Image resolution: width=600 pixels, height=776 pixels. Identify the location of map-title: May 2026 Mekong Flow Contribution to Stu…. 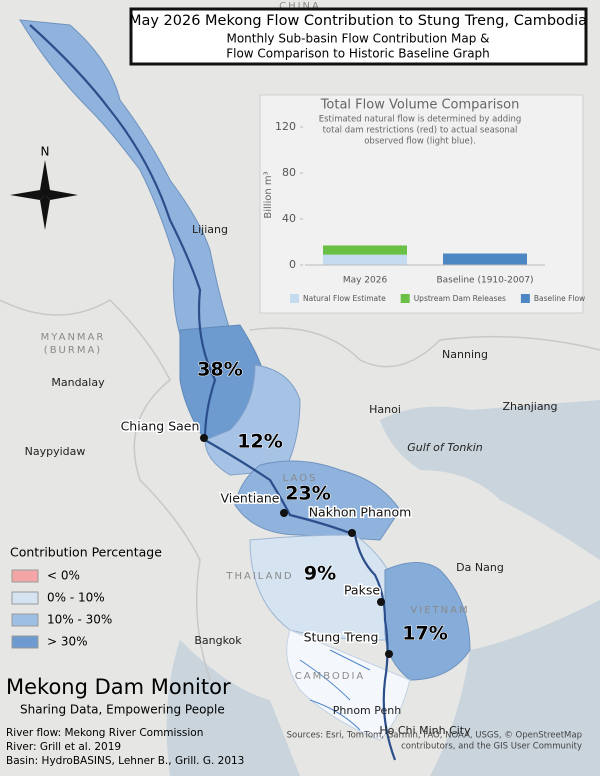
(358, 21).